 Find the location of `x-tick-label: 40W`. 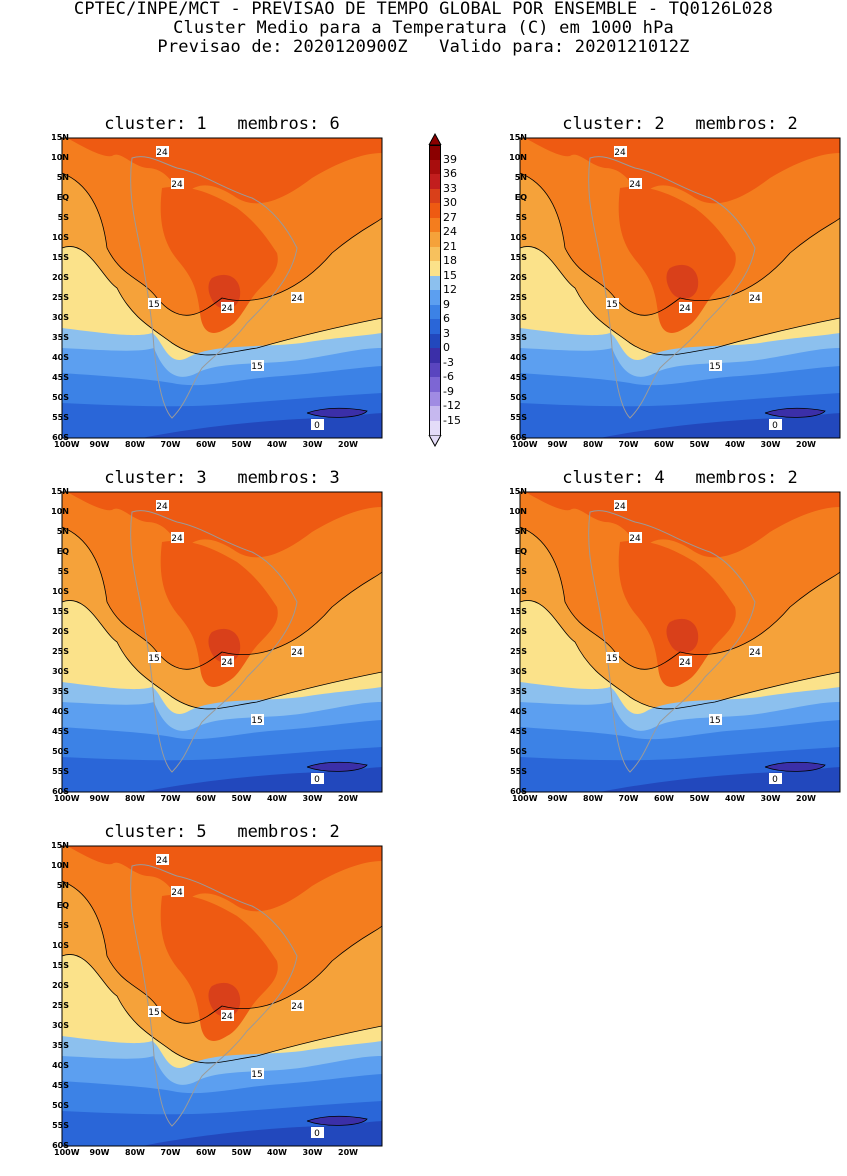

x-tick-label: 40W is located at coordinates (735, 444).